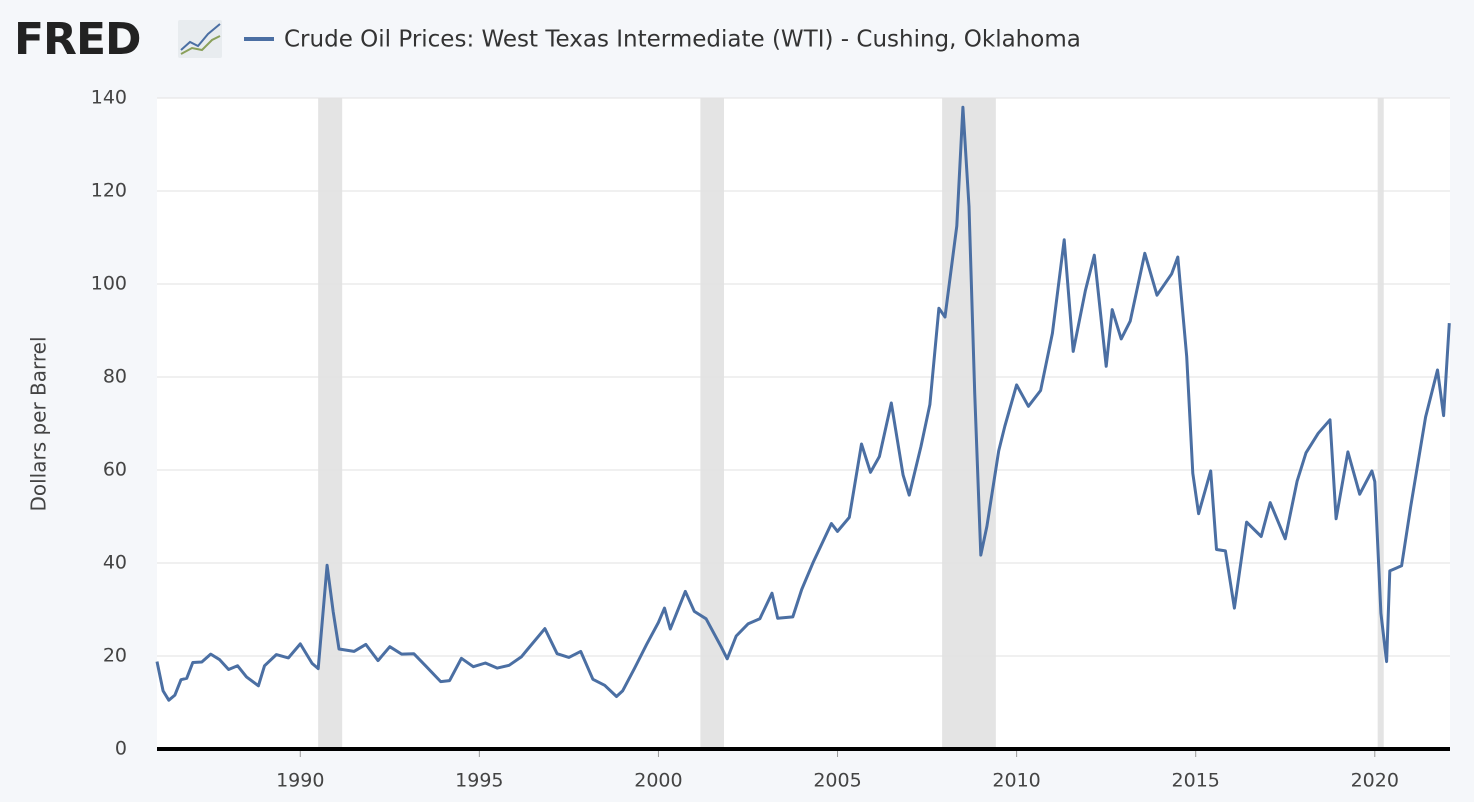 Image resolution: width=1474 pixels, height=802 pixels. Describe the element at coordinates (479, 781) in the screenshot. I see `x-tick-label: 1995` at that location.